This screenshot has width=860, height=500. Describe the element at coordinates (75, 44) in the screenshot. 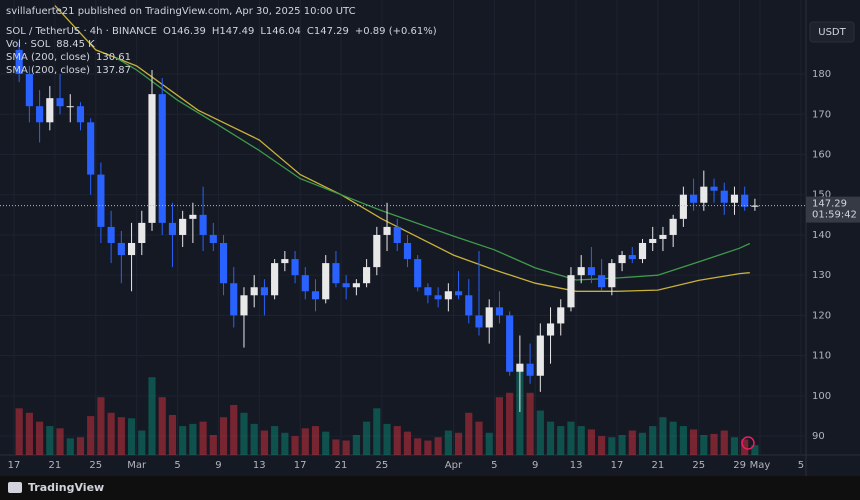

I see `legend-text: 88.45 K` at that location.